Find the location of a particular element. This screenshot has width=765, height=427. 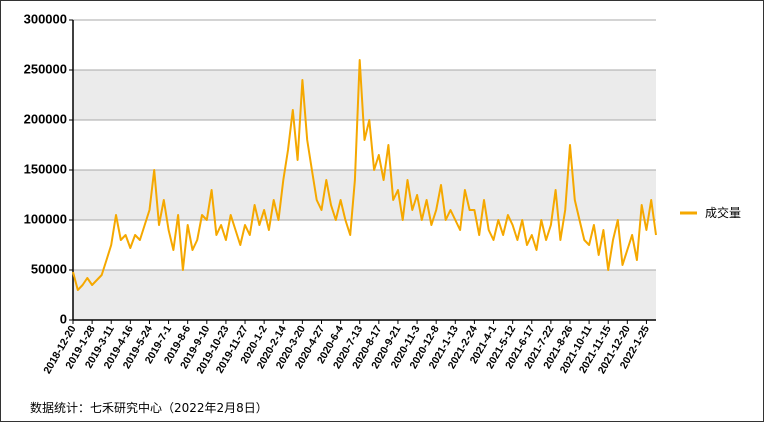

y-tick-label: 300000 is located at coordinates (45, 18).